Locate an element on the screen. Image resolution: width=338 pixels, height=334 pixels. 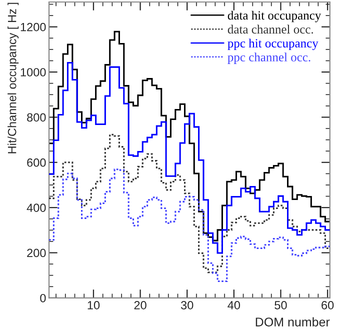
x-tick-label: 60 is located at coordinates (328, 305).